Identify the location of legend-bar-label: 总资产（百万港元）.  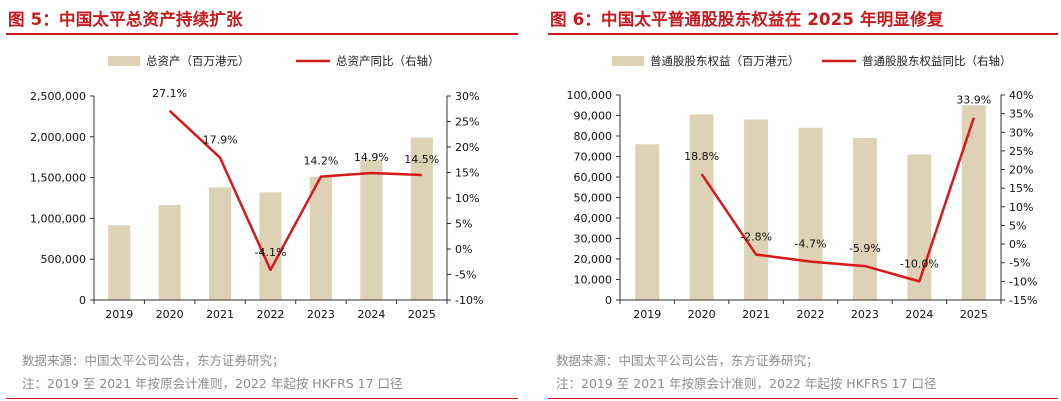
(198, 61).